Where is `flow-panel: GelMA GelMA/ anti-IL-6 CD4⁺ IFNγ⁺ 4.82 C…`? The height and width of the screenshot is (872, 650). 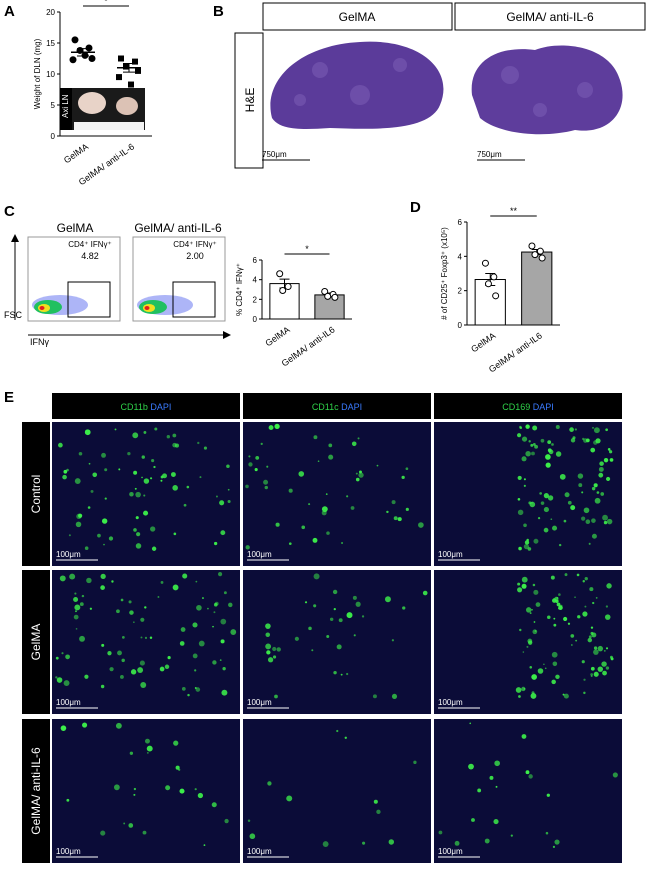 flow-panel: GelMA GelMA/ anti-IL-6 CD4⁺ IFNγ⁺ 4.82 C… is located at coordinates (117, 284).